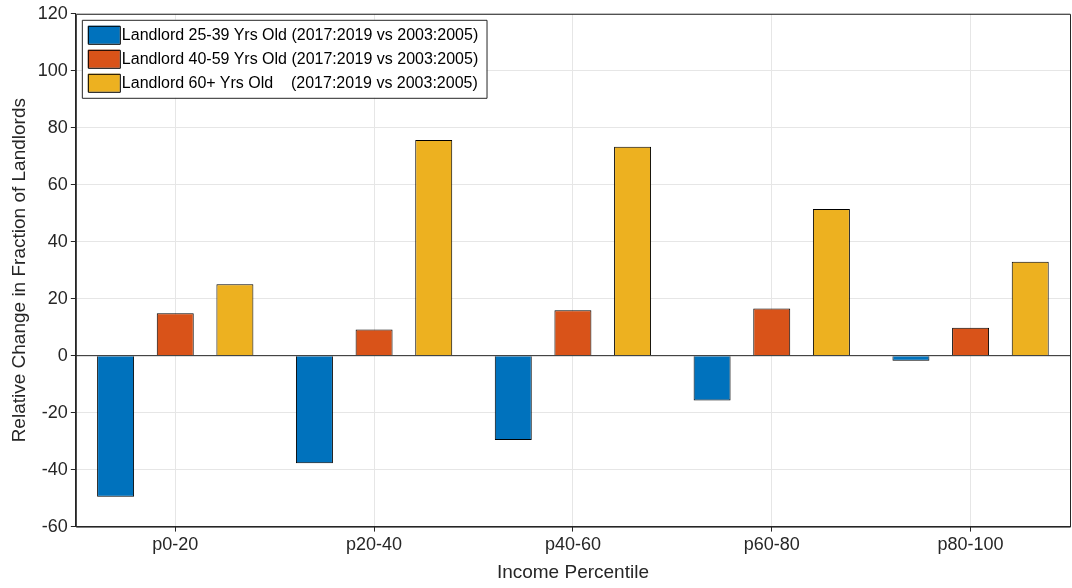 The height and width of the screenshot is (588, 1072). What do you see at coordinates (970, 544) in the screenshot?
I see `x-tick-label: p80-100` at bounding box center [970, 544].